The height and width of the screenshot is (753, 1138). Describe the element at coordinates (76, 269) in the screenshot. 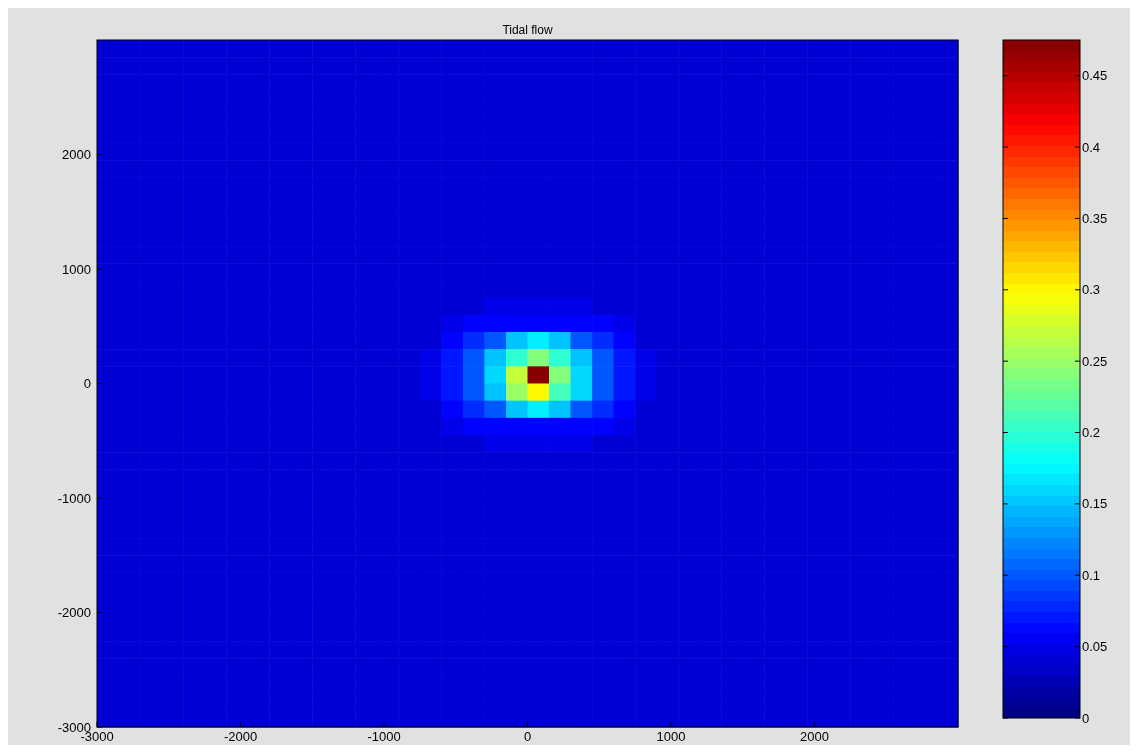

I see `y-tick-label: 1000` at that location.